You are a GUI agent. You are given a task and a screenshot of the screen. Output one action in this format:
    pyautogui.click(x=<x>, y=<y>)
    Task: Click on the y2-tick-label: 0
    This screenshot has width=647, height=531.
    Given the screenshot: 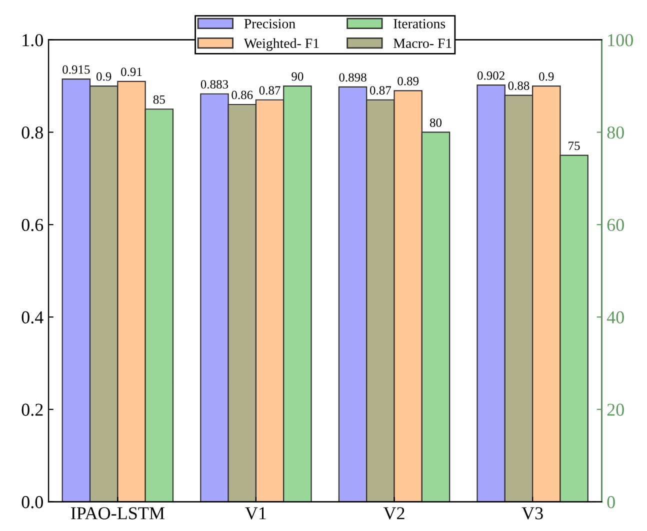 What is the action you would take?
    pyautogui.click(x=611, y=502)
    